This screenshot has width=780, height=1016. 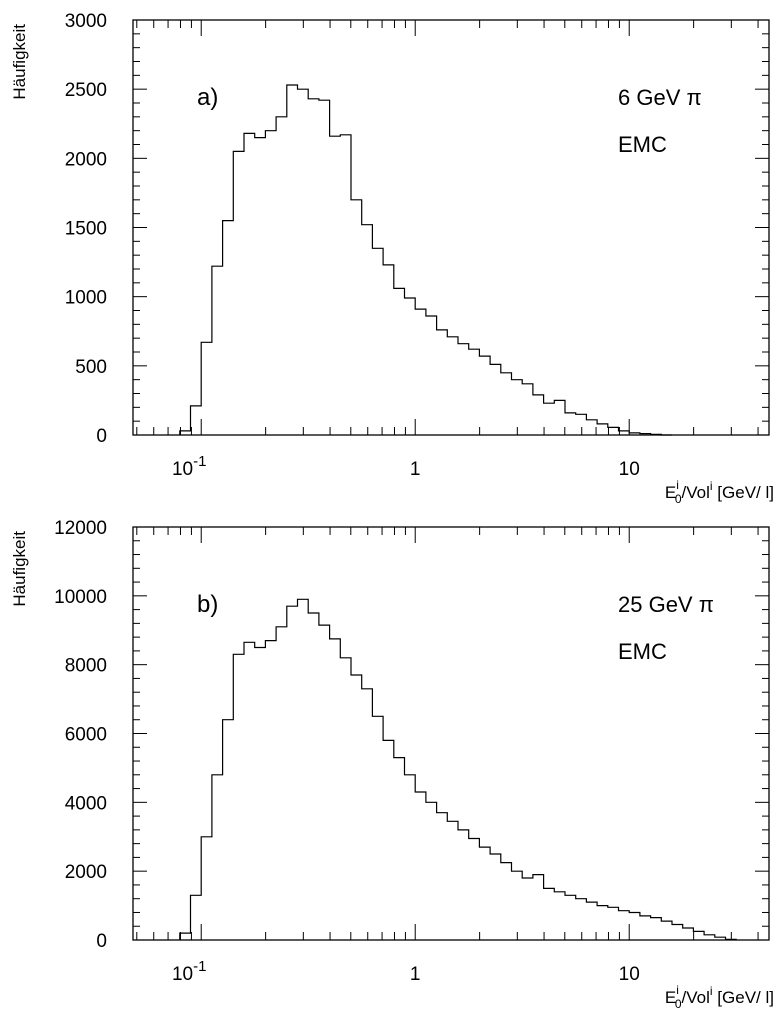 What do you see at coordinates (207, 604) in the screenshot?
I see `panel-label: b)` at bounding box center [207, 604].